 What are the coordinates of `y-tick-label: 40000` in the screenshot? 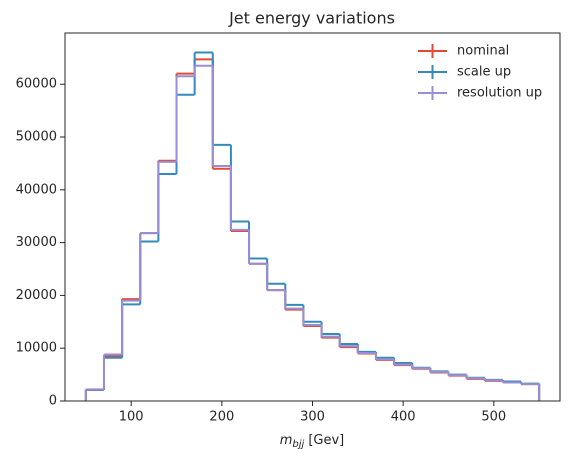 It's located at (36, 189).